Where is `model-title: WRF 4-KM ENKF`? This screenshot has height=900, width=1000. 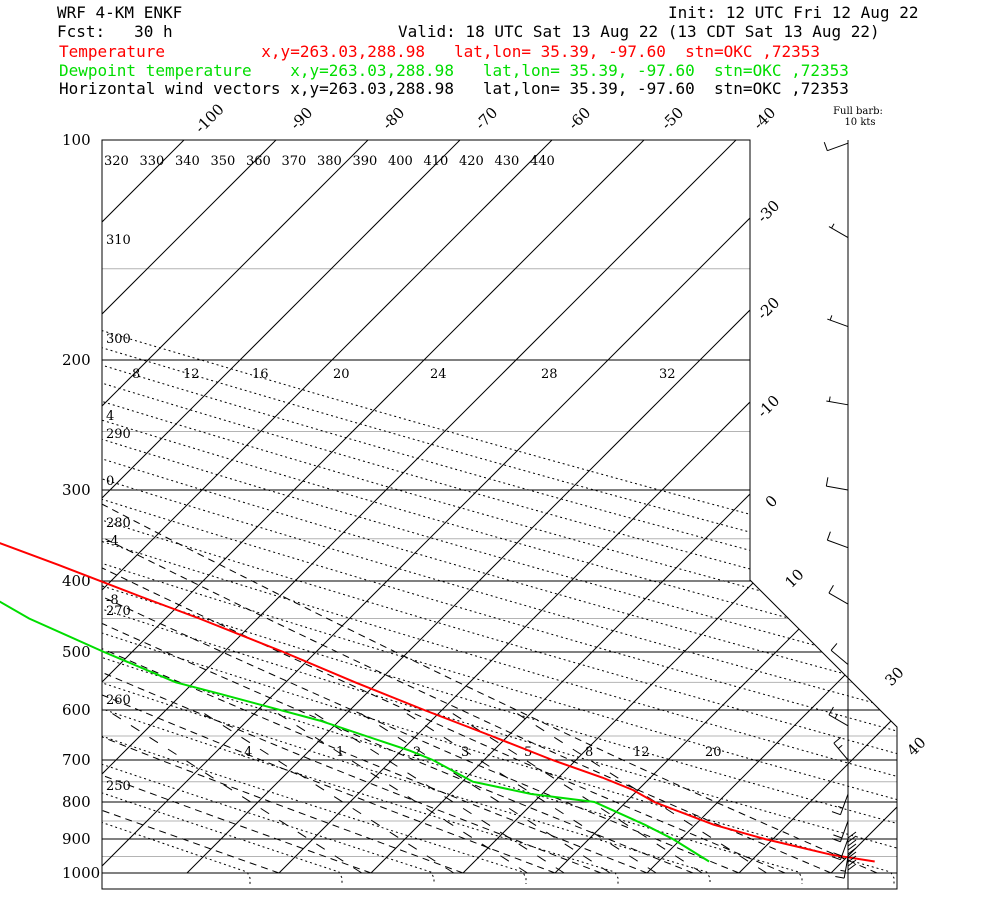
model-title: WRF 4-KM ENKF is located at coordinates (120, 12).